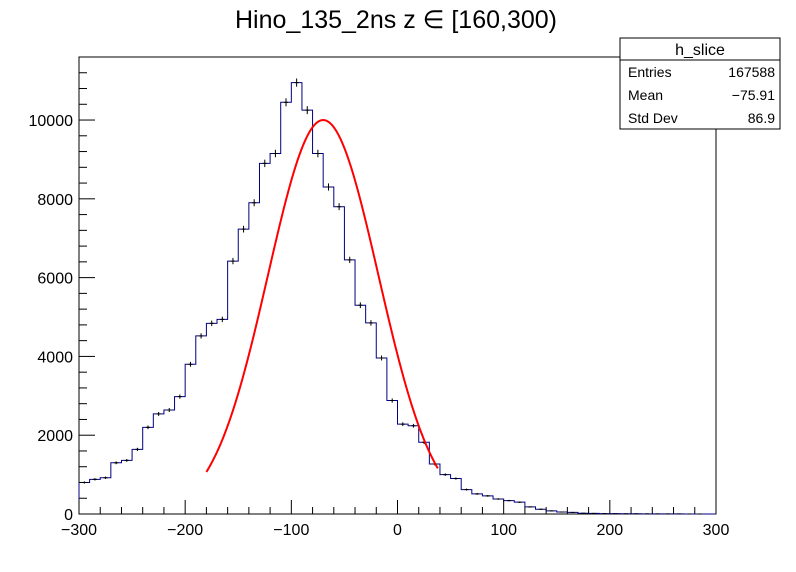 The image size is (796, 572). Describe the element at coordinates (185, 530) in the screenshot. I see `x-tick-label: −200` at that location.